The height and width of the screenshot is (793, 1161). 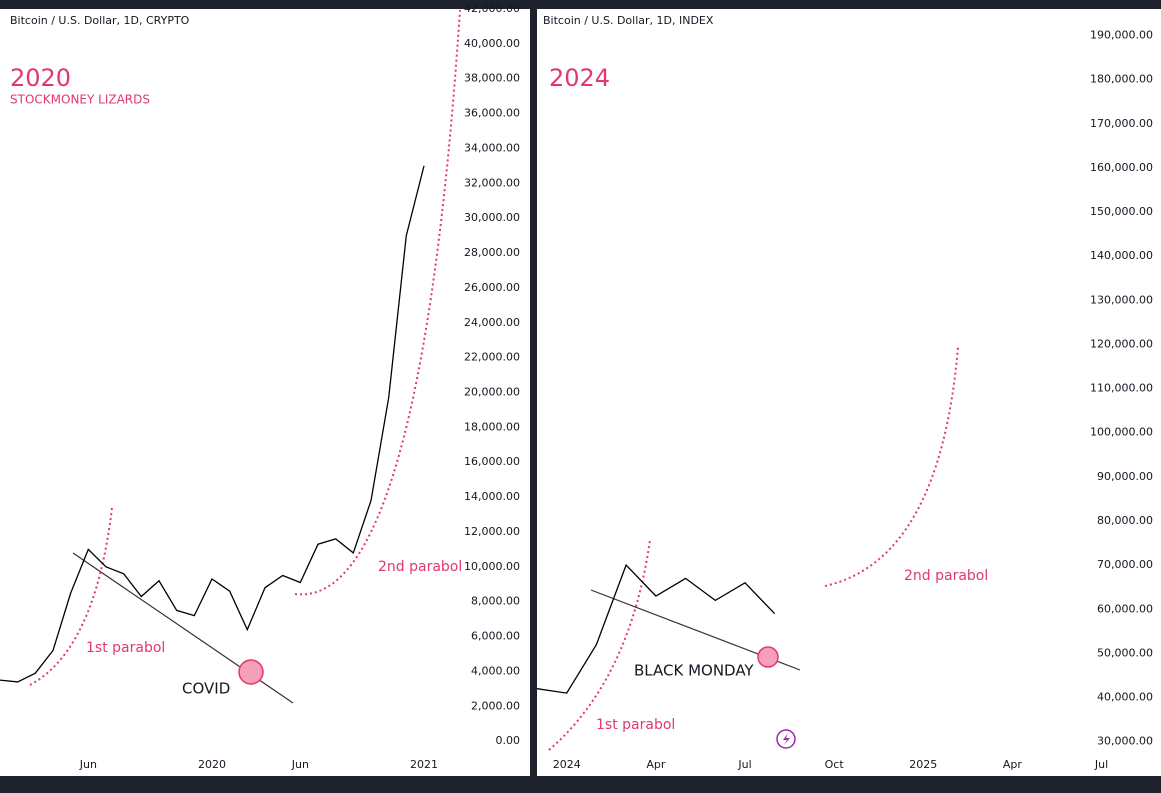 What do you see at coordinates (40, 78) in the screenshot?
I see `annotation: 2020` at bounding box center [40, 78].